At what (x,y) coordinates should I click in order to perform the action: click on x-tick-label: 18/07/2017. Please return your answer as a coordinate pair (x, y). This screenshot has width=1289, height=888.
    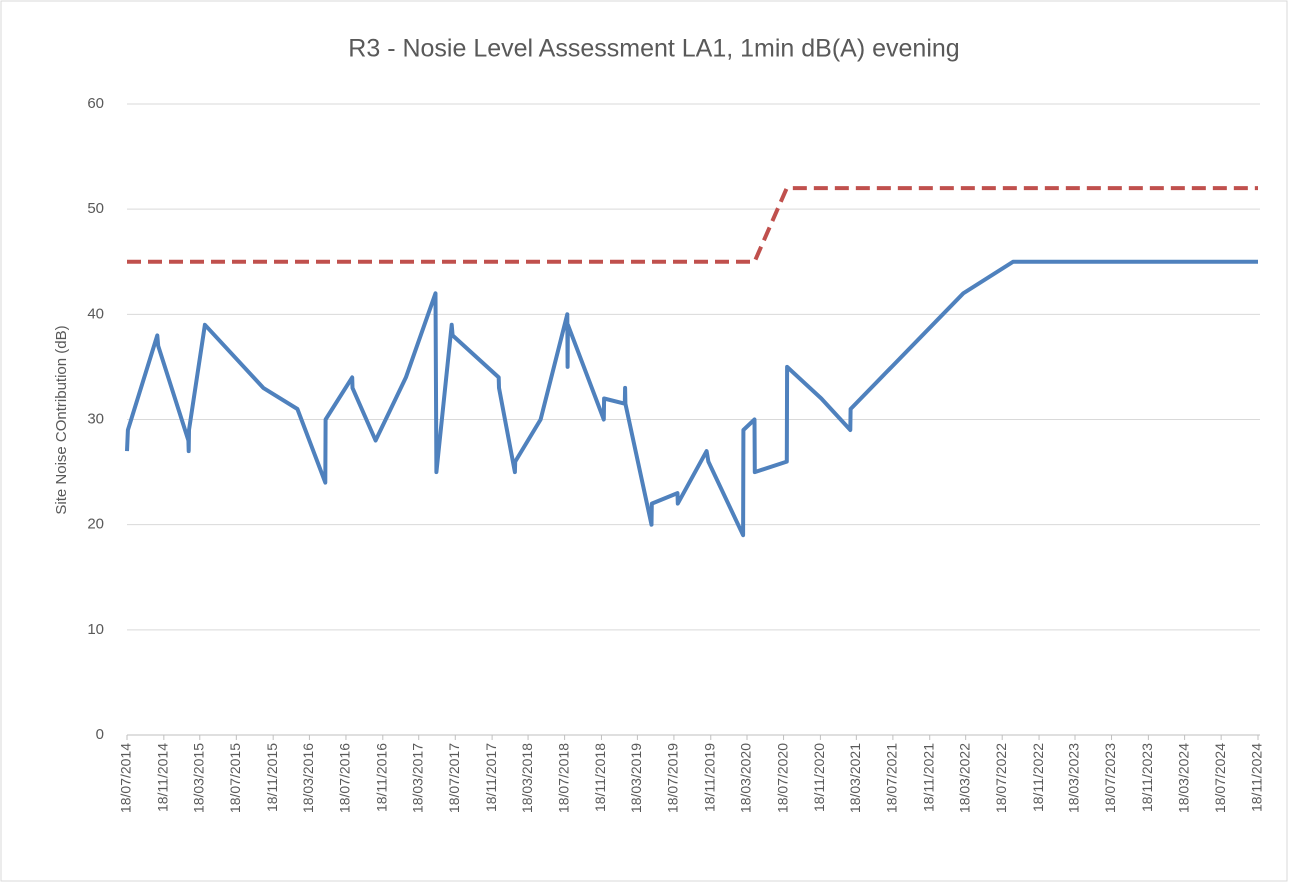
    Looking at the image, I should click on (454, 778).